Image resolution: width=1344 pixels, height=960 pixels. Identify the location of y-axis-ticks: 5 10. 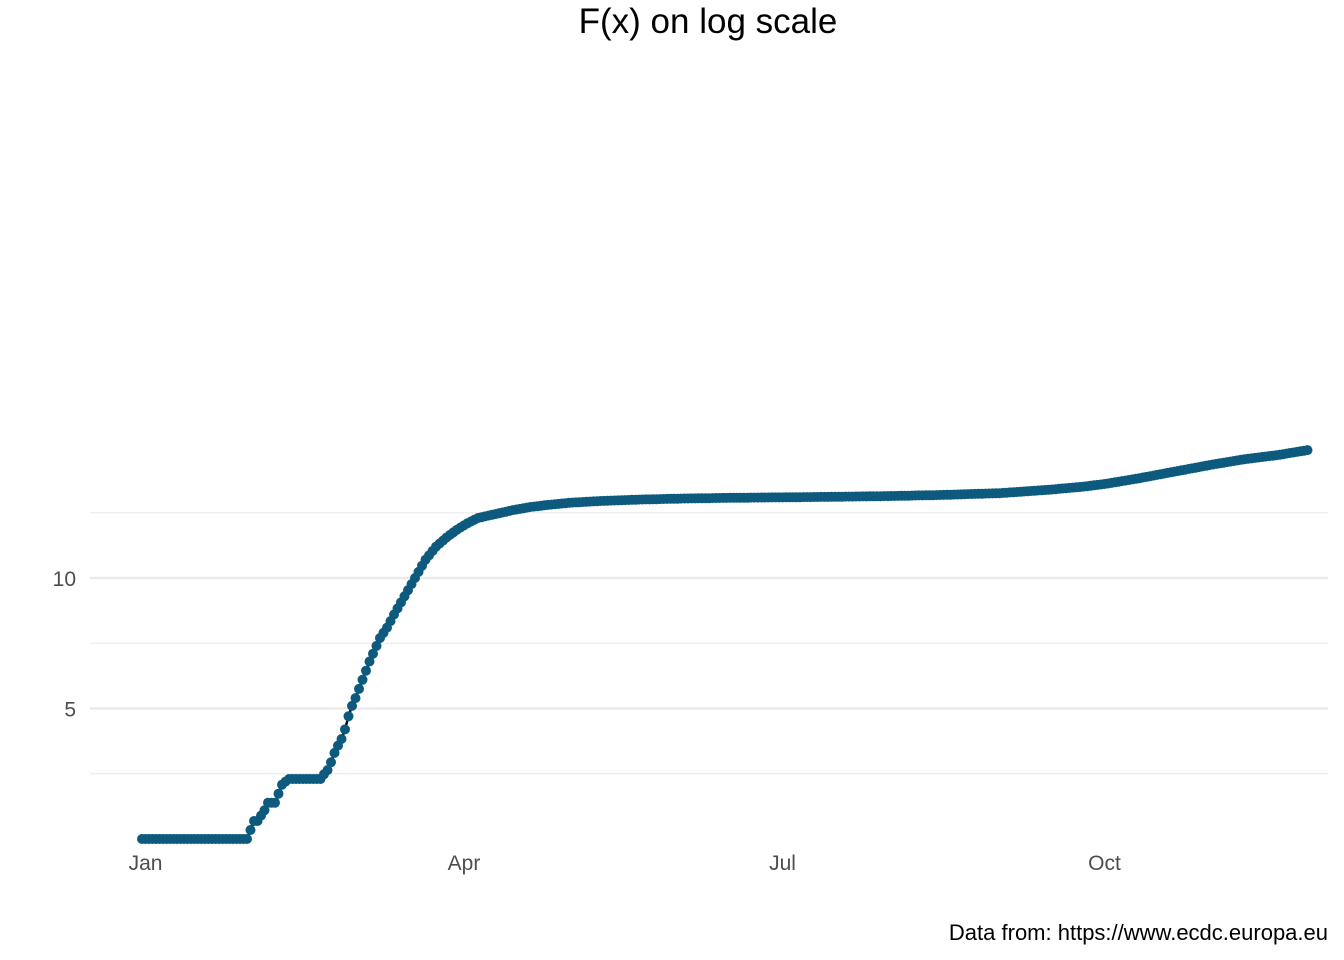
(64, 645).